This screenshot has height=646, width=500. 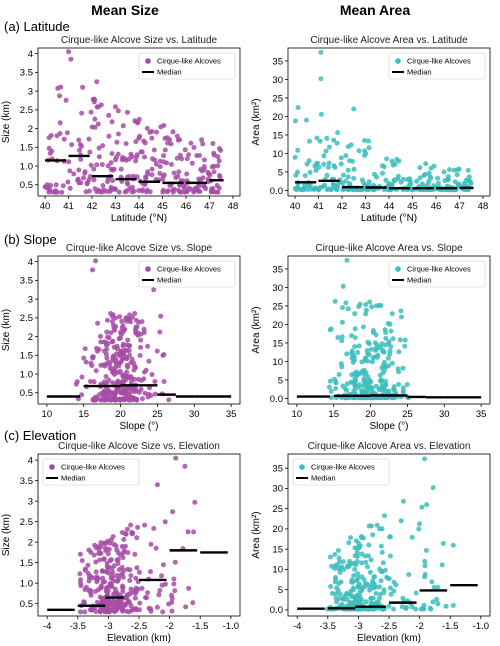 What do you see at coordinates (108, 626) in the screenshot?
I see `x-tick-label: -3` at bounding box center [108, 626].